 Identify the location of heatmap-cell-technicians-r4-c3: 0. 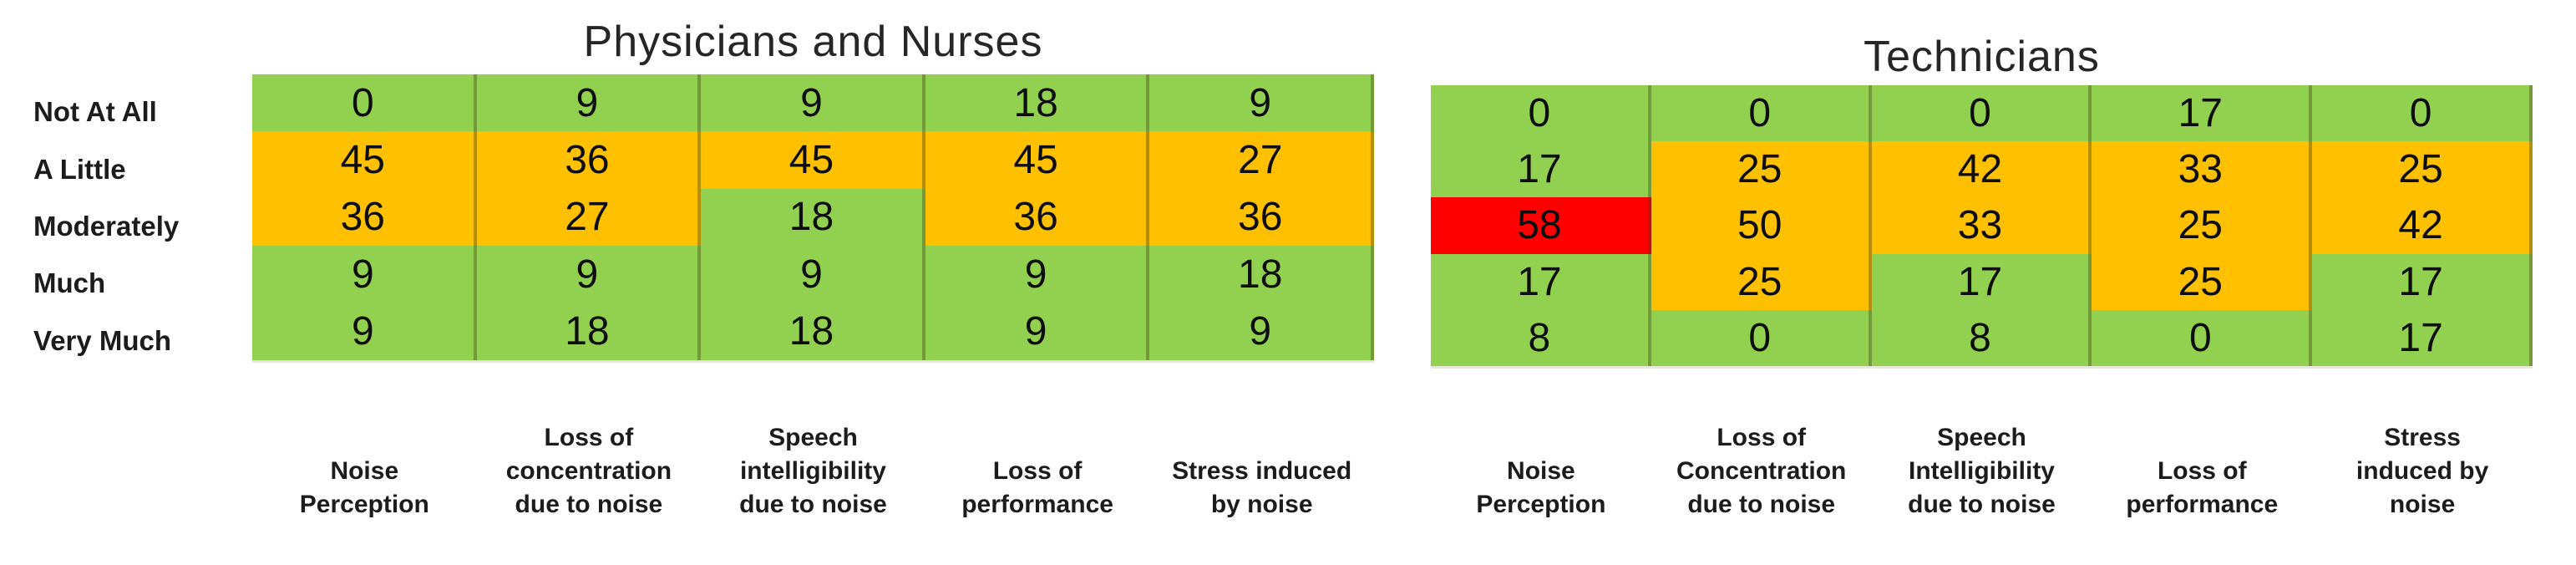
(2202, 337).